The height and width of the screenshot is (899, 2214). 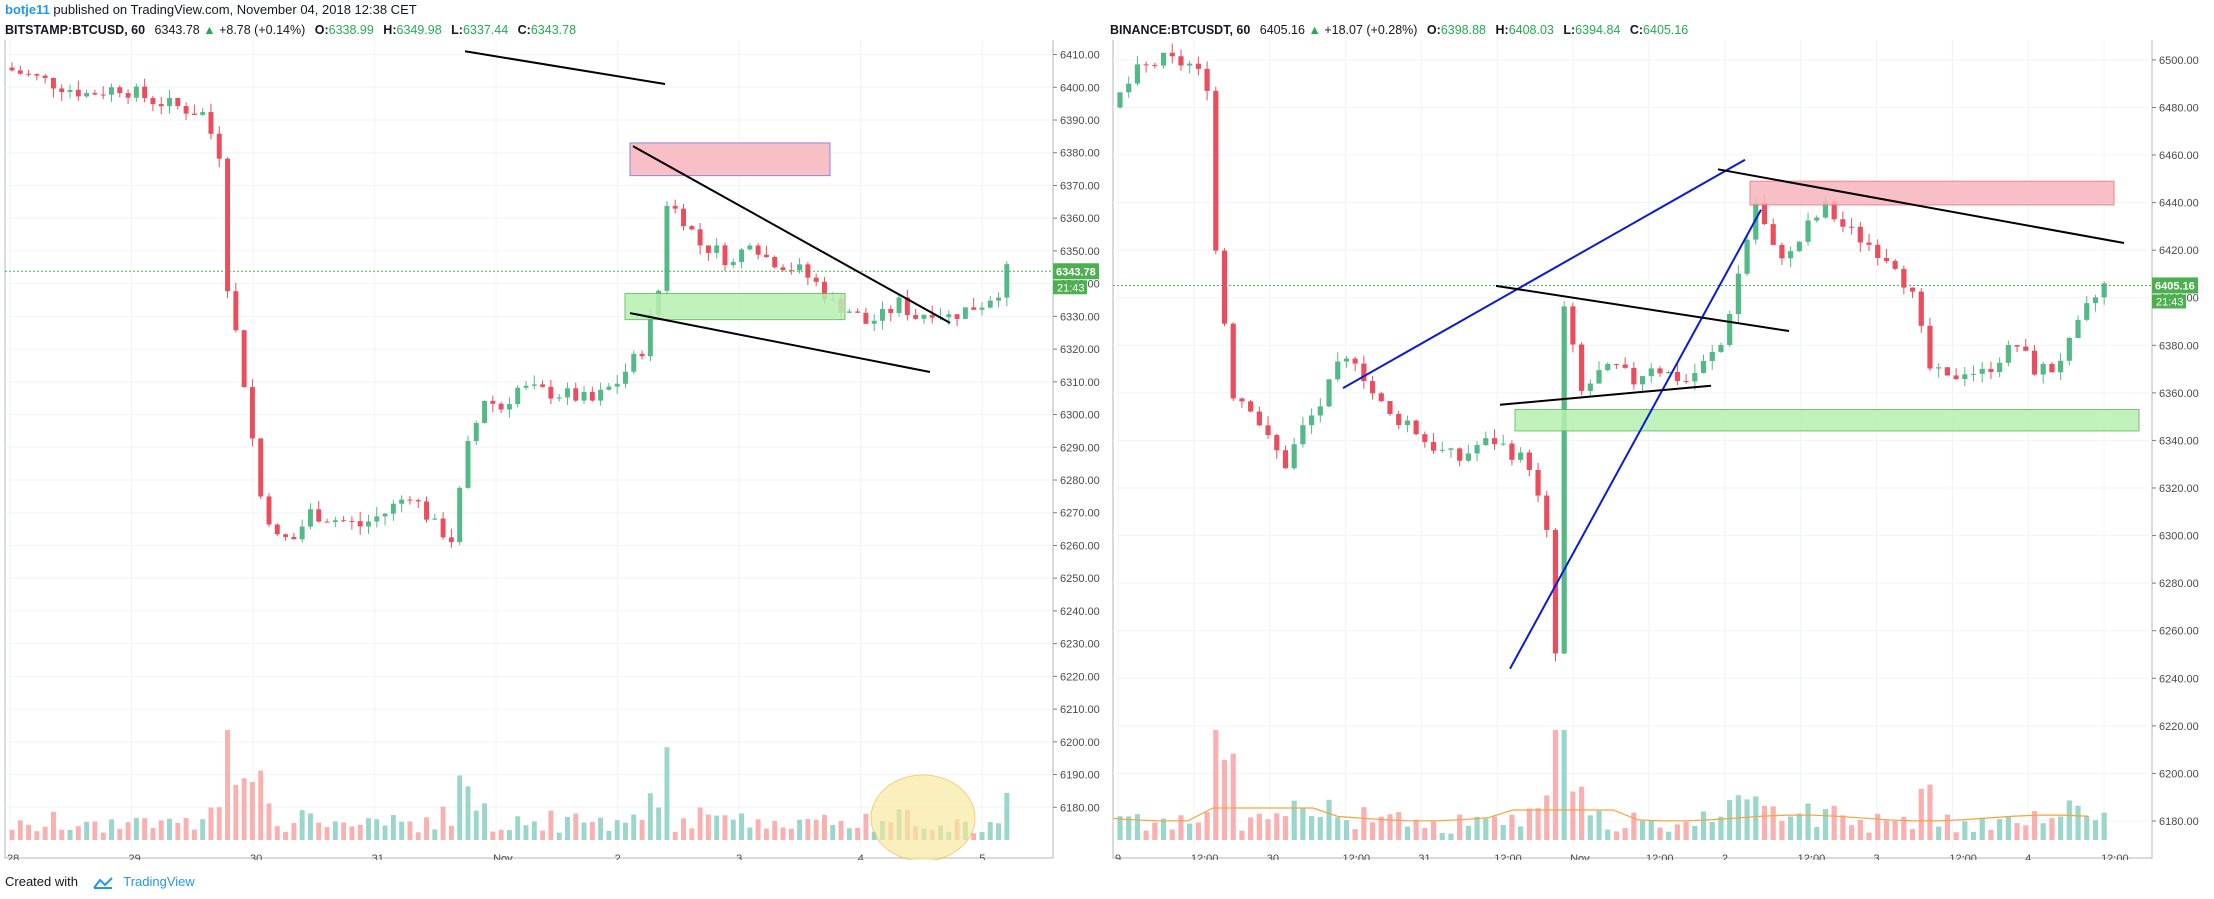 I want to click on x-tick-label: 12:00, so click(x=1508, y=856).